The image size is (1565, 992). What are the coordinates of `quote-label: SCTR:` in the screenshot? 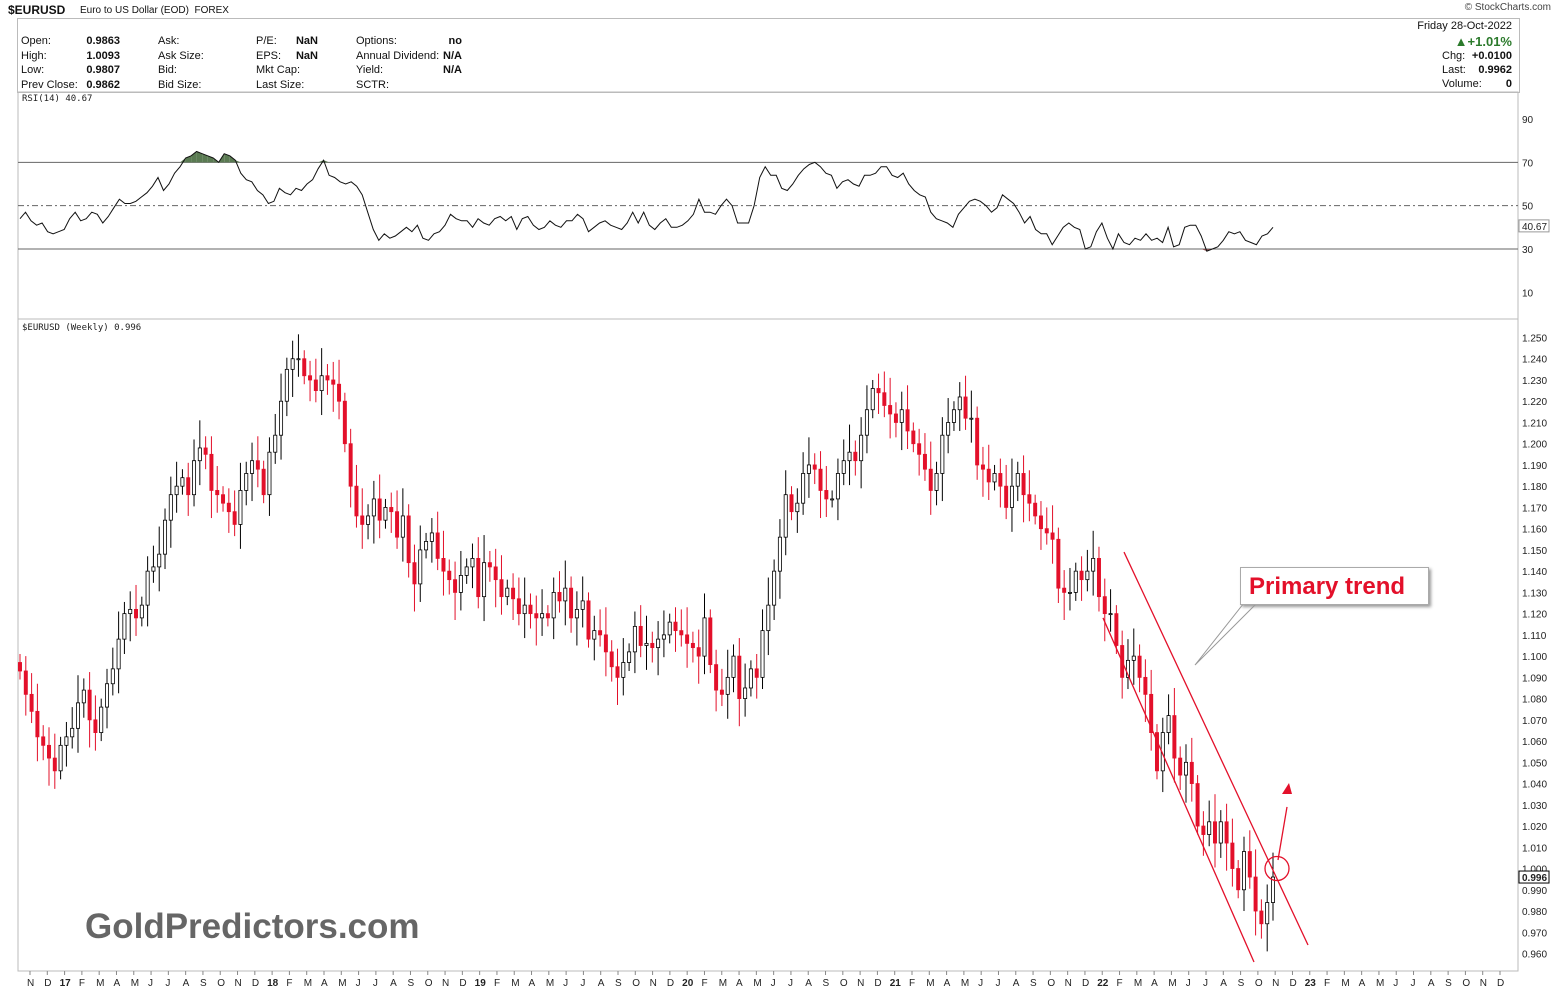 It's located at (372, 84).